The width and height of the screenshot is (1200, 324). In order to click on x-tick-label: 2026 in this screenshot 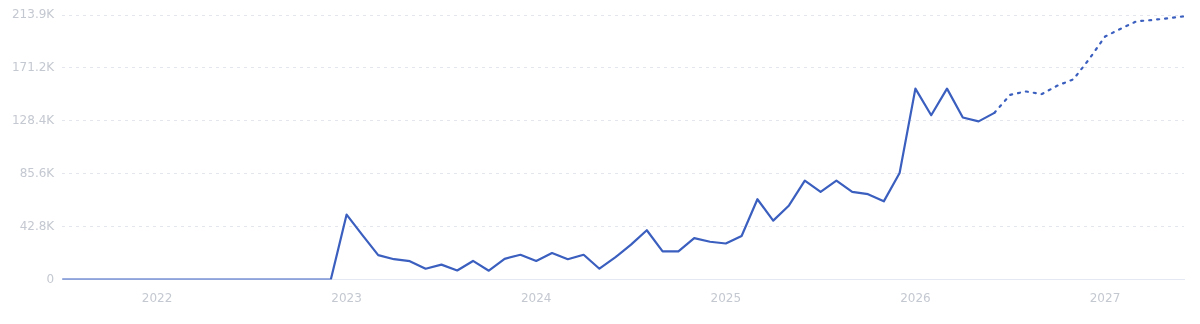, I will do `click(915, 297)`.